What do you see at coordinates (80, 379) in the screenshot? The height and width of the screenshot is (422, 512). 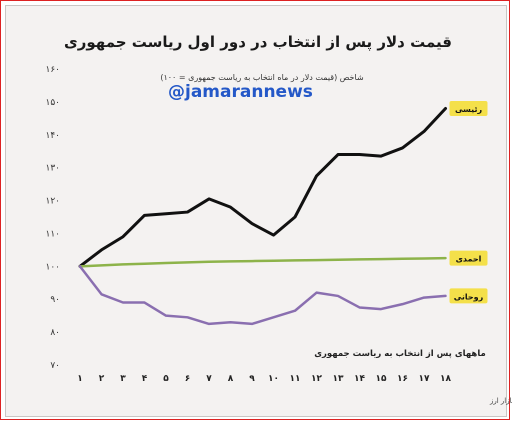 I see `x-tick-label: ۱` at bounding box center [80, 379].